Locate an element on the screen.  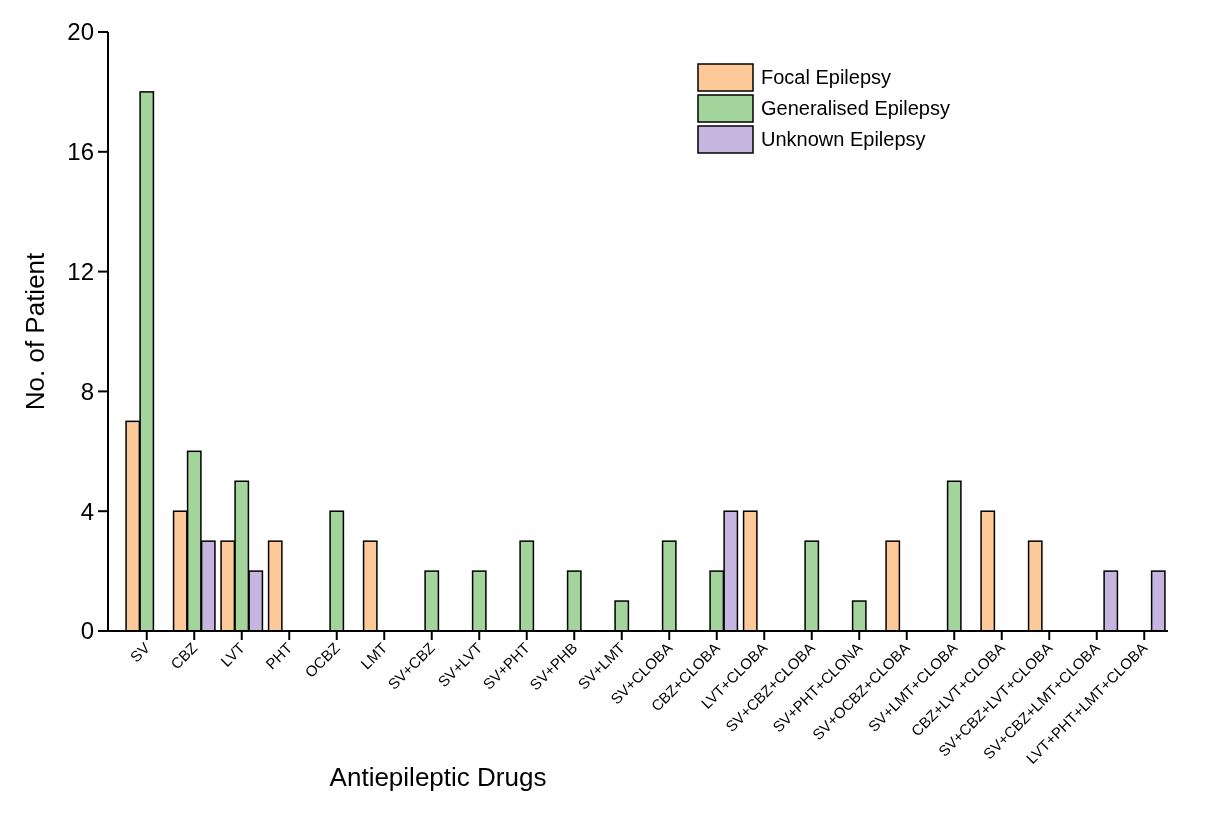
x-axis-title: Antiepileptic Drugs is located at coordinates (438, 777).